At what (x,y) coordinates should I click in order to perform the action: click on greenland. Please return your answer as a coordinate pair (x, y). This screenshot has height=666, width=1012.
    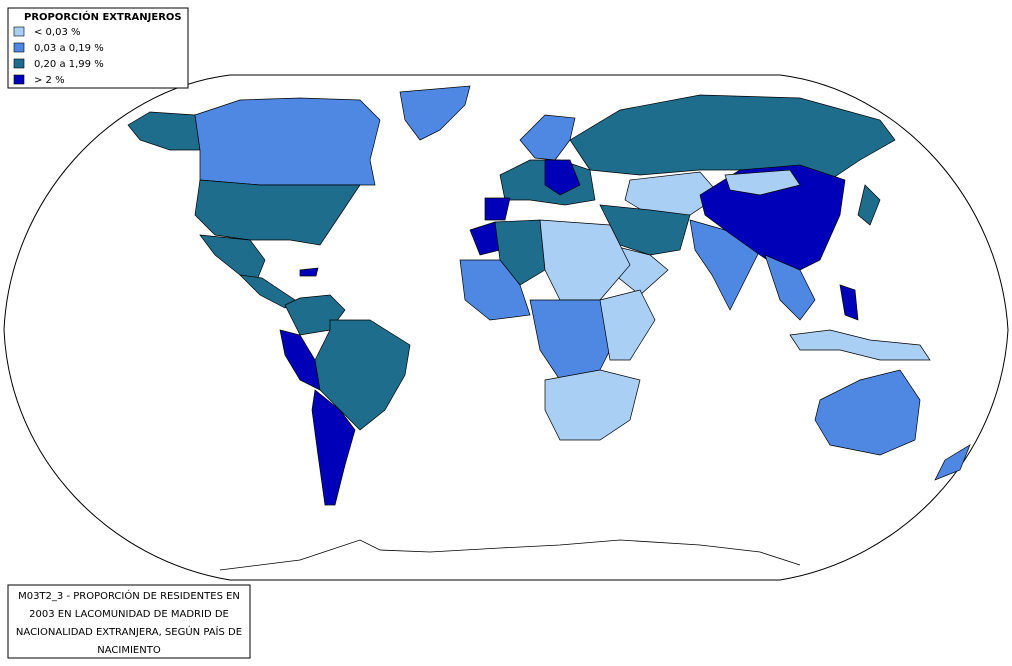
    Looking at the image, I should click on (435, 113).